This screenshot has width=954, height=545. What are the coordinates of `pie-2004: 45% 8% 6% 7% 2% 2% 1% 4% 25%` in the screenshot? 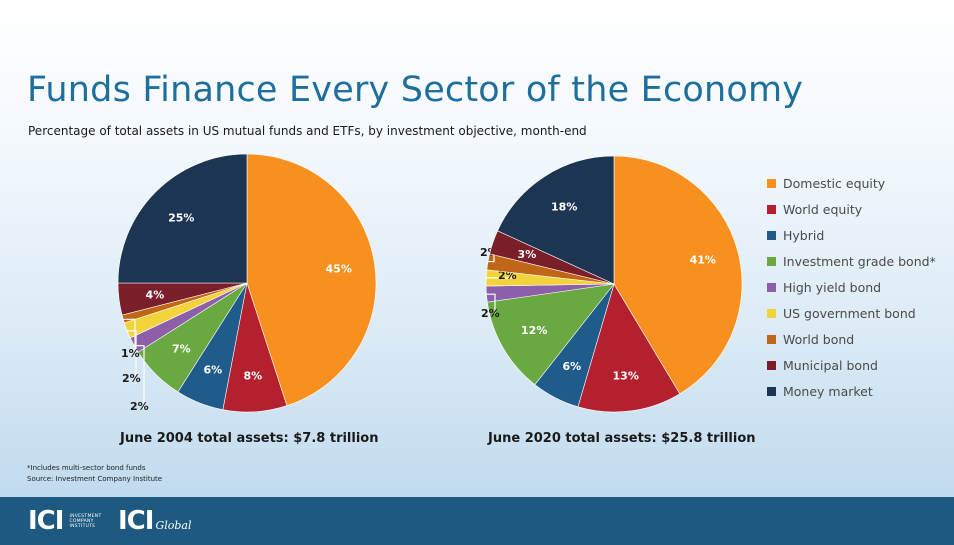 It's located at (247, 283).